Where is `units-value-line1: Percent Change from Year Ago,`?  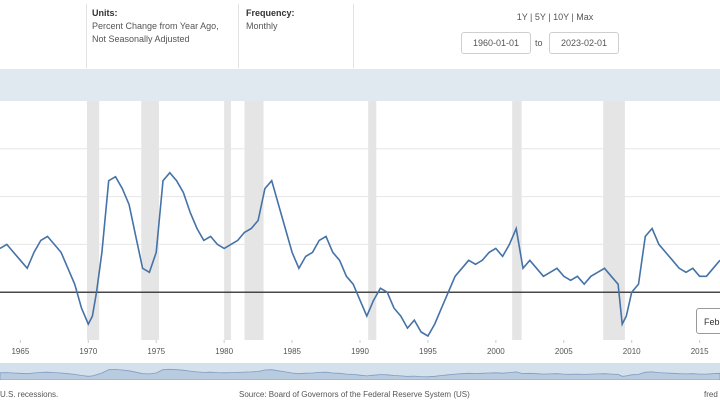 units-value-line1: Percent Change from Year Ago, is located at coordinates (155, 26).